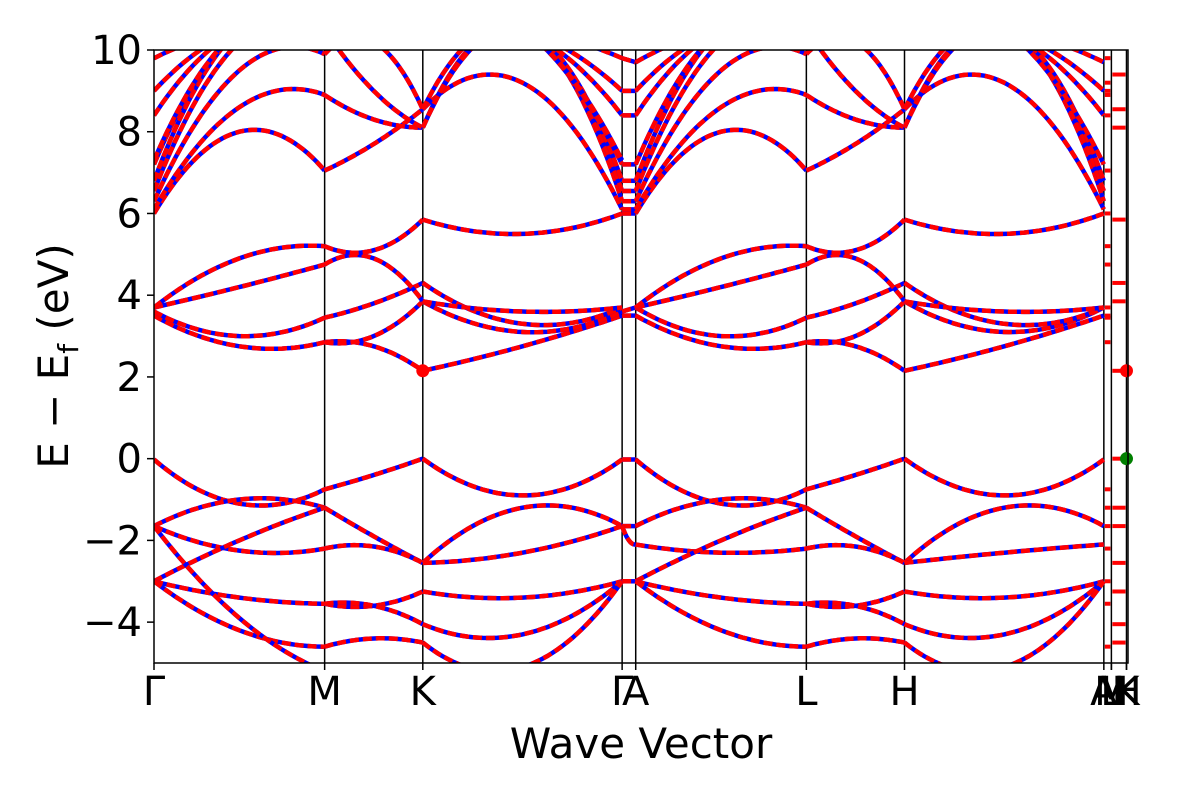  Describe the element at coordinates (116, 51) in the screenshot. I see `y-tick-label: 10` at that location.